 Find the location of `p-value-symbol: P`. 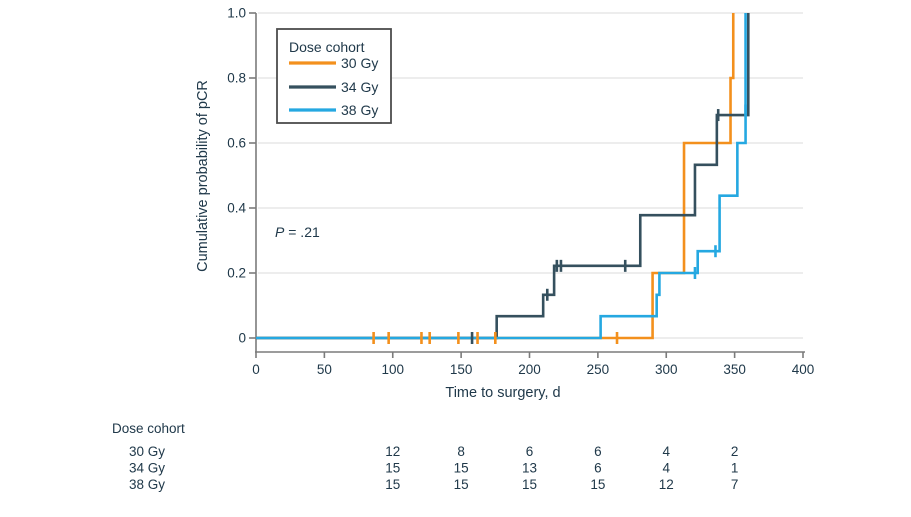

p-value-symbol: P is located at coordinates (280, 232).